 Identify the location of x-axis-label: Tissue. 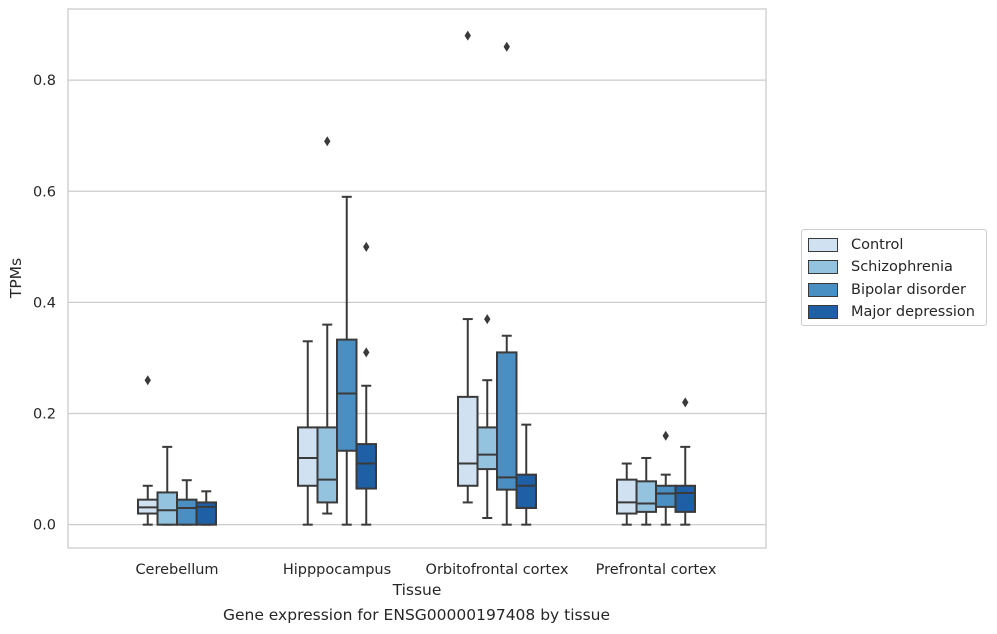
(417, 590).